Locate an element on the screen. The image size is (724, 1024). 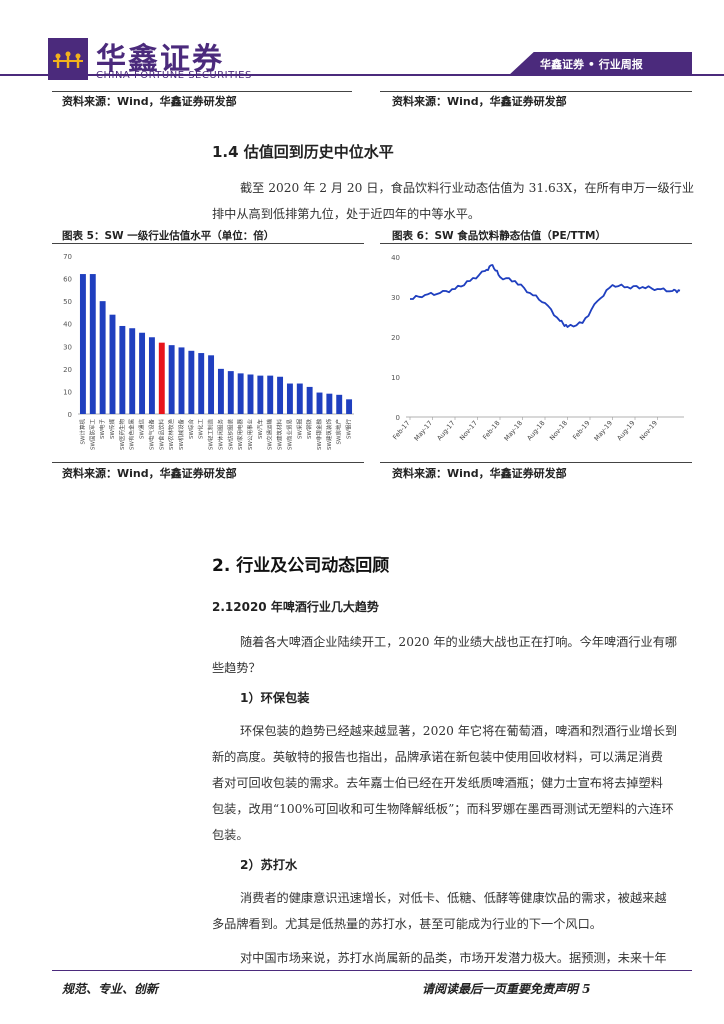
x-tick-label: Aug-17 is located at coordinates (445, 430).